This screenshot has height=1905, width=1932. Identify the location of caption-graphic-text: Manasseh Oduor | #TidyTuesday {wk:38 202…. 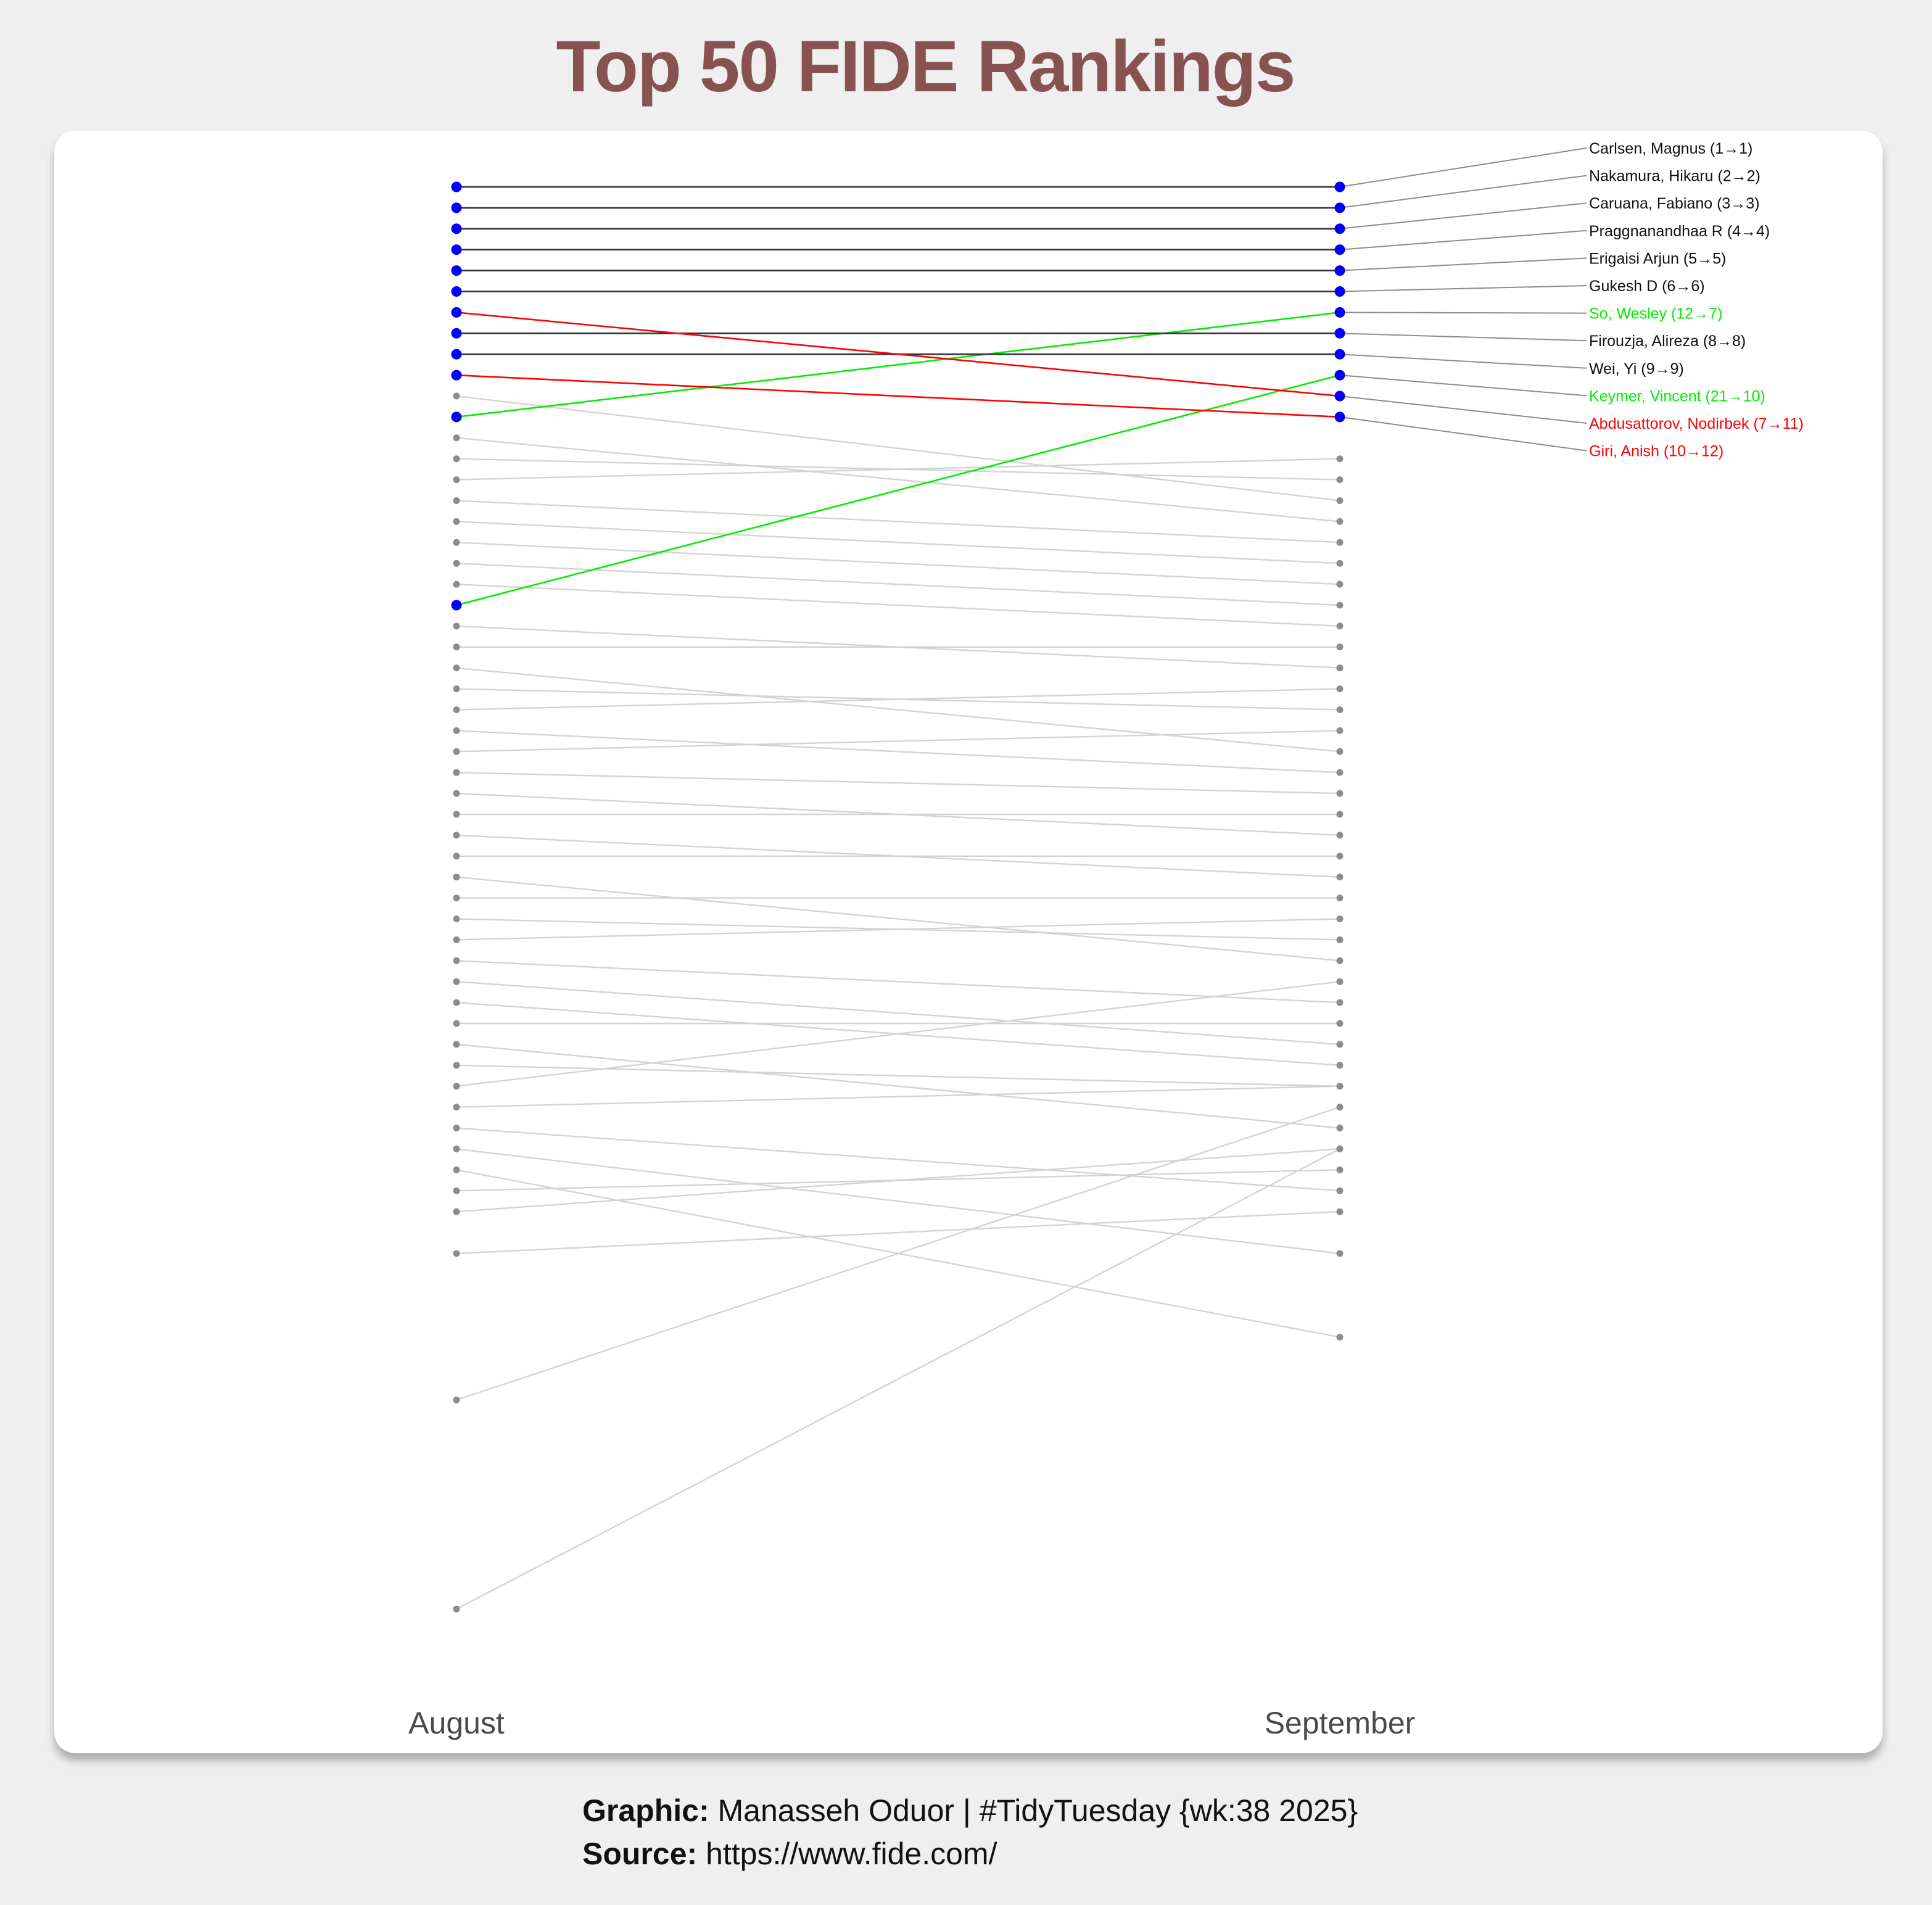
(1037, 1810).